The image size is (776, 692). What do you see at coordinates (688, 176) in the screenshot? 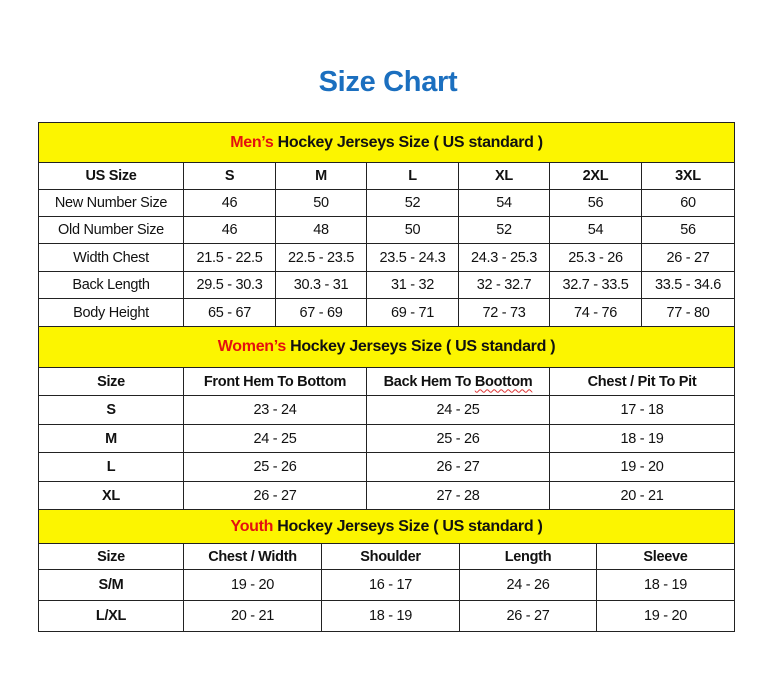
I see `column-header: 3XL` at bounding box center [688, 176].